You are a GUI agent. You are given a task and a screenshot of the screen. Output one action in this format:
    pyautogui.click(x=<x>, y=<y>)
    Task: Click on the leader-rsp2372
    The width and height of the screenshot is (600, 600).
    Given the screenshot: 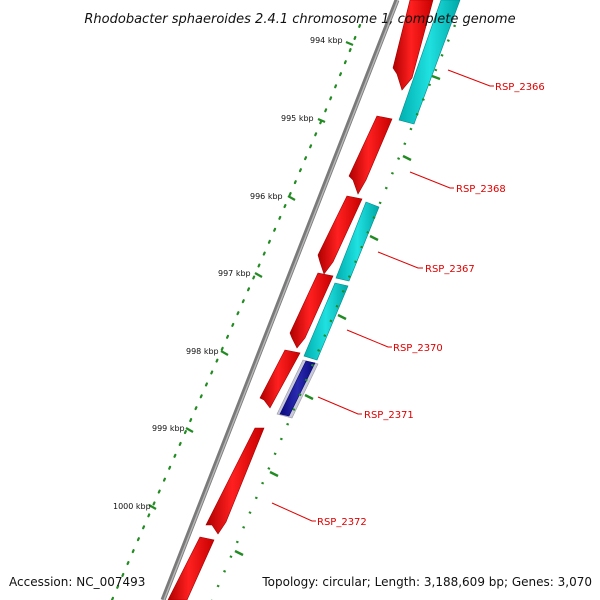 What is the action you would take?
    pyautogui.click(x=293, y=512)
    